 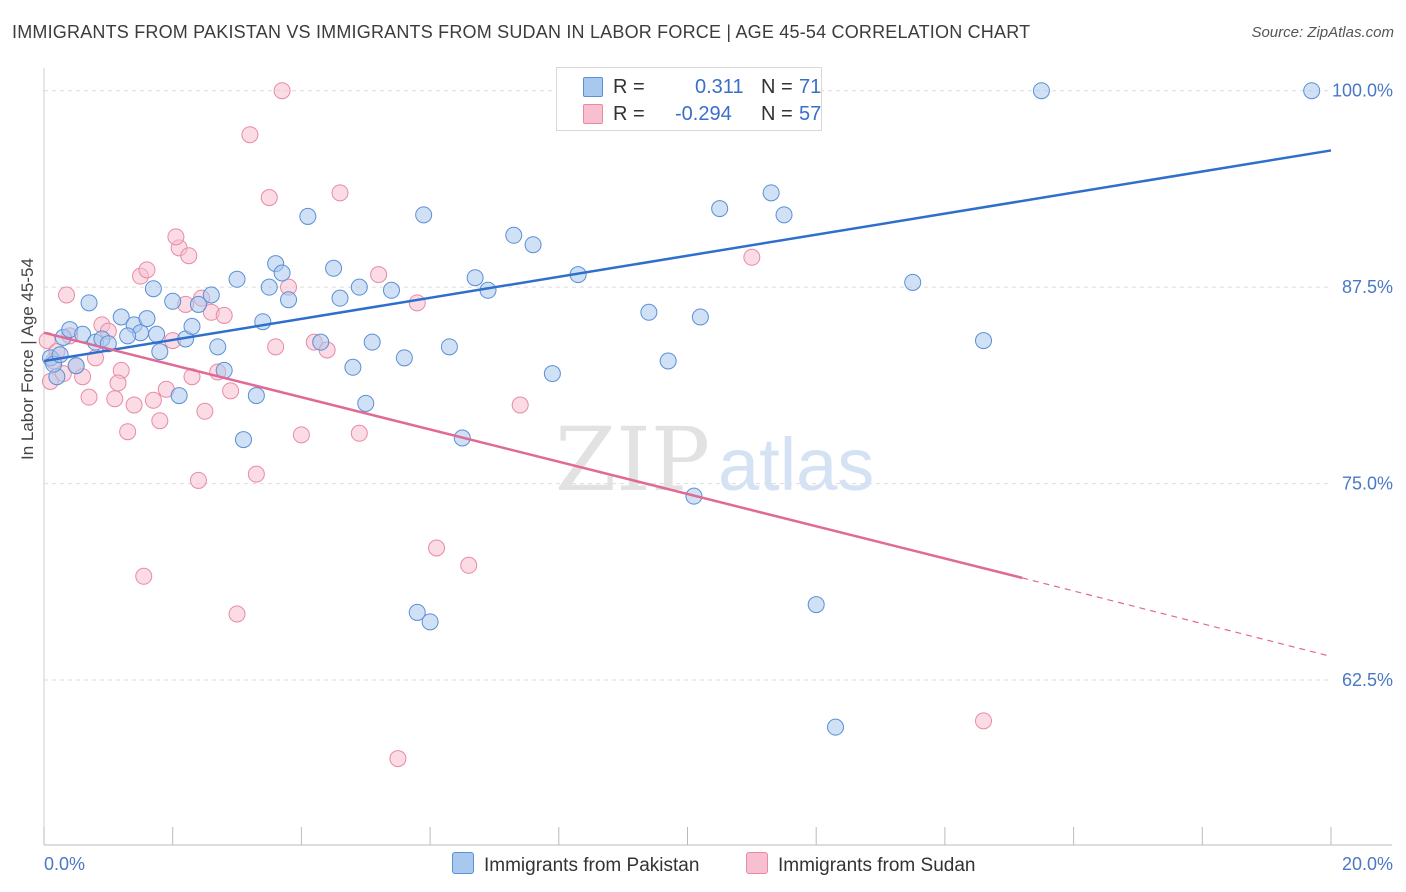 What do you see at coordinates (1367, 864) in the screenshot?
I see `x-tick-label: 20.0%` at bounding box center [1367, 864].